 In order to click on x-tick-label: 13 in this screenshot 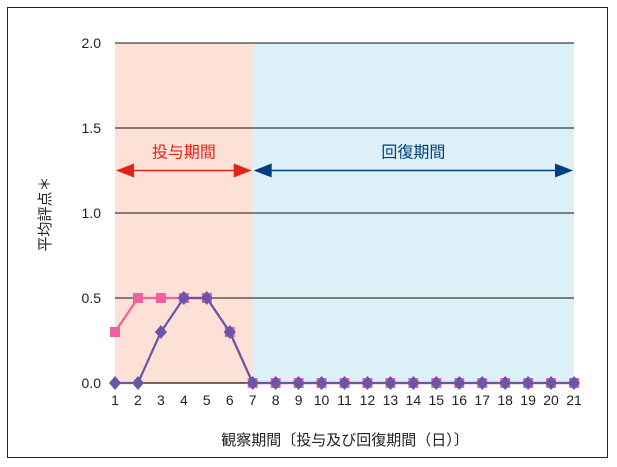, I will do `click(391, 400)`.